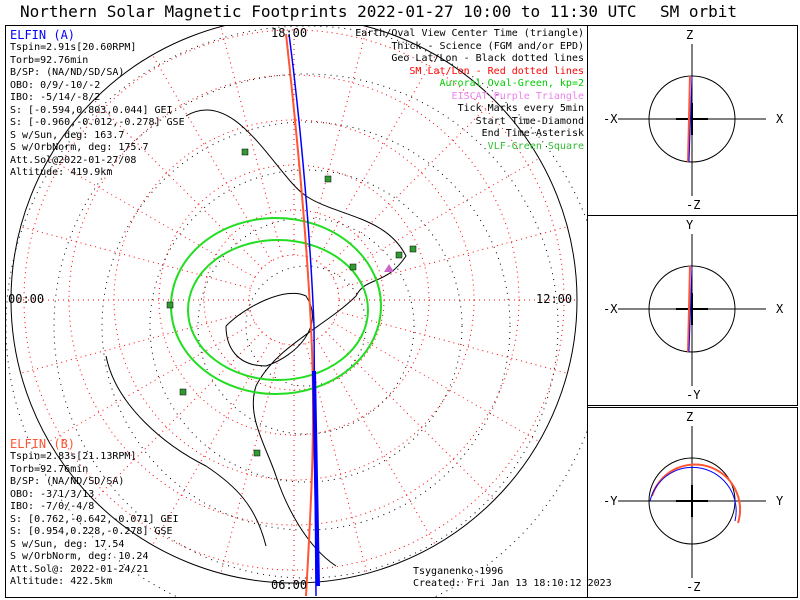 The height and width of the screenshot is (600, 800). What do you see at coordinates (73, 47) in the screenshot?
I see `info-line: Tspin=2.91s[20.60RPM]` at bounding box center [73, 47].